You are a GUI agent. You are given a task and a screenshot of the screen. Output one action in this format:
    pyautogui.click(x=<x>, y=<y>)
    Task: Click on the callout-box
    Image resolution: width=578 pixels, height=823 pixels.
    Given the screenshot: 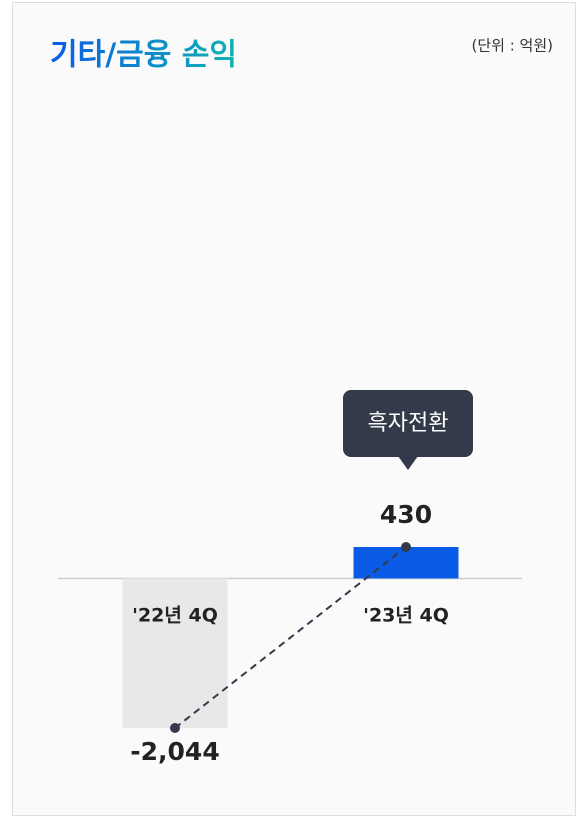 What is the action you would take?
    pyautogui.click(x=408, y=423)
    